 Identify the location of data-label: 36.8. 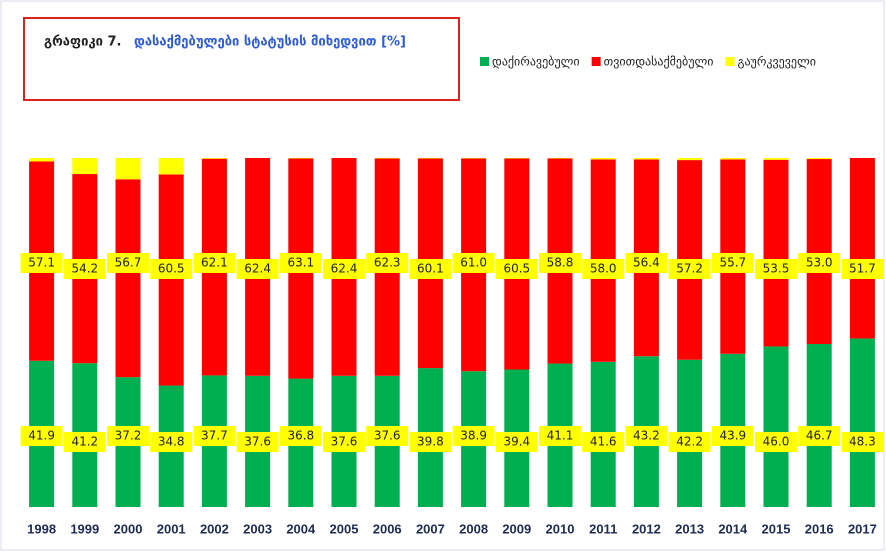
(300, 436).